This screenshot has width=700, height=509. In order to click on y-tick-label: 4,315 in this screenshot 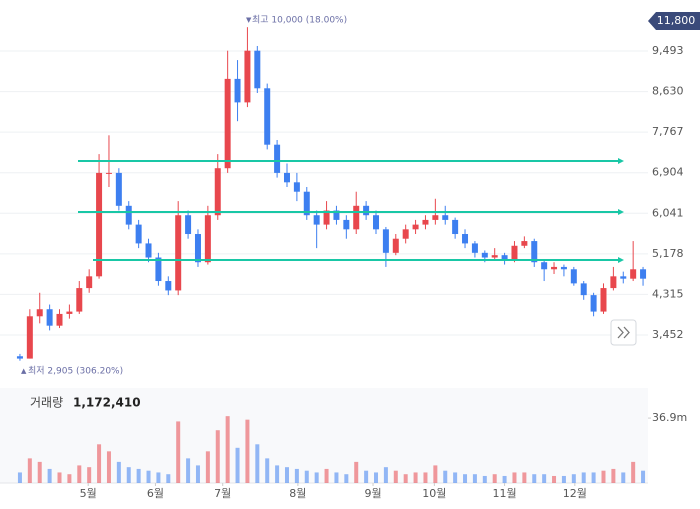, I will do `click(668, 293)`.